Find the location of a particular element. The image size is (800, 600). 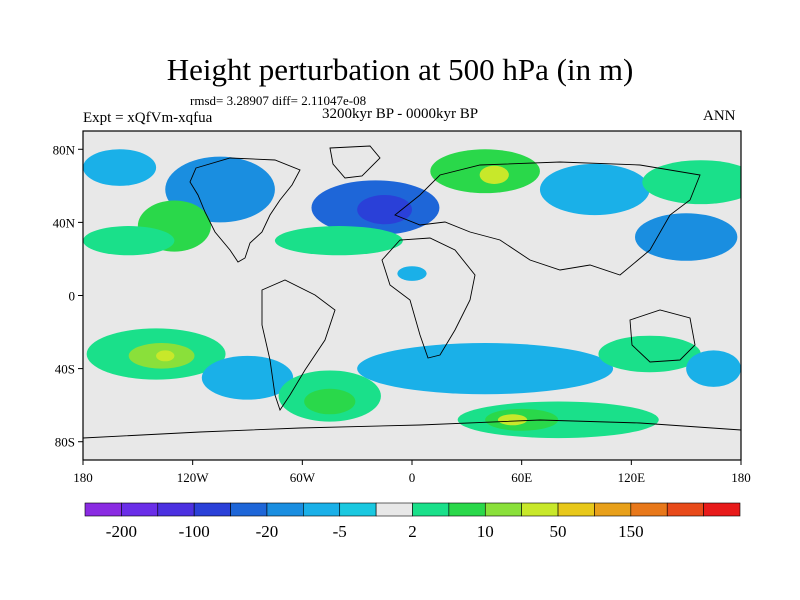

field-region-atlantic-band-pos is located at coordinates (338, 241).